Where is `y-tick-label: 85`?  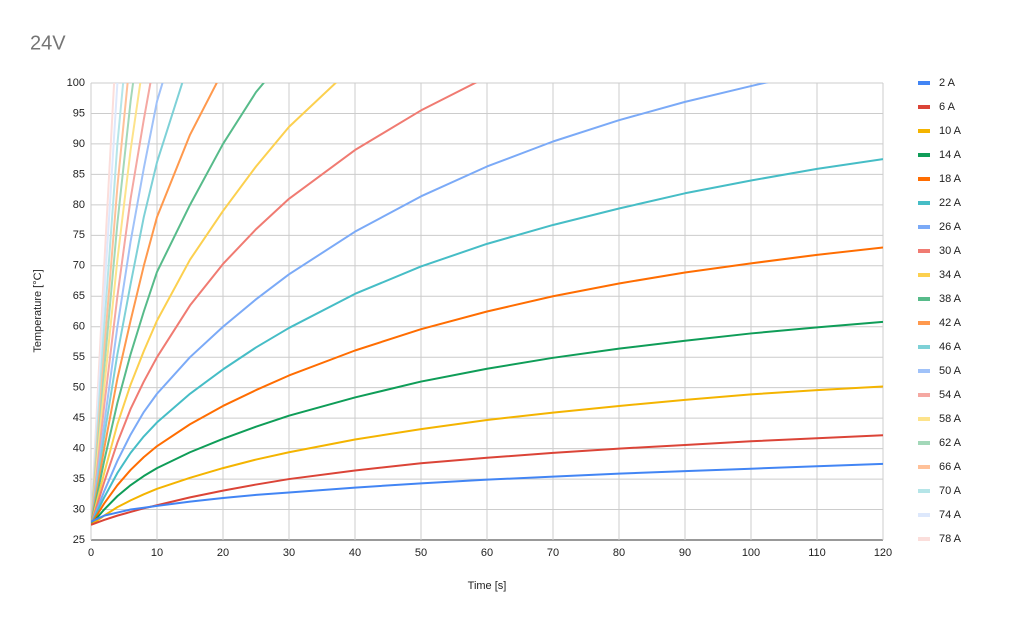
y-tick-label: 85 is located at coordinates (79, 174).